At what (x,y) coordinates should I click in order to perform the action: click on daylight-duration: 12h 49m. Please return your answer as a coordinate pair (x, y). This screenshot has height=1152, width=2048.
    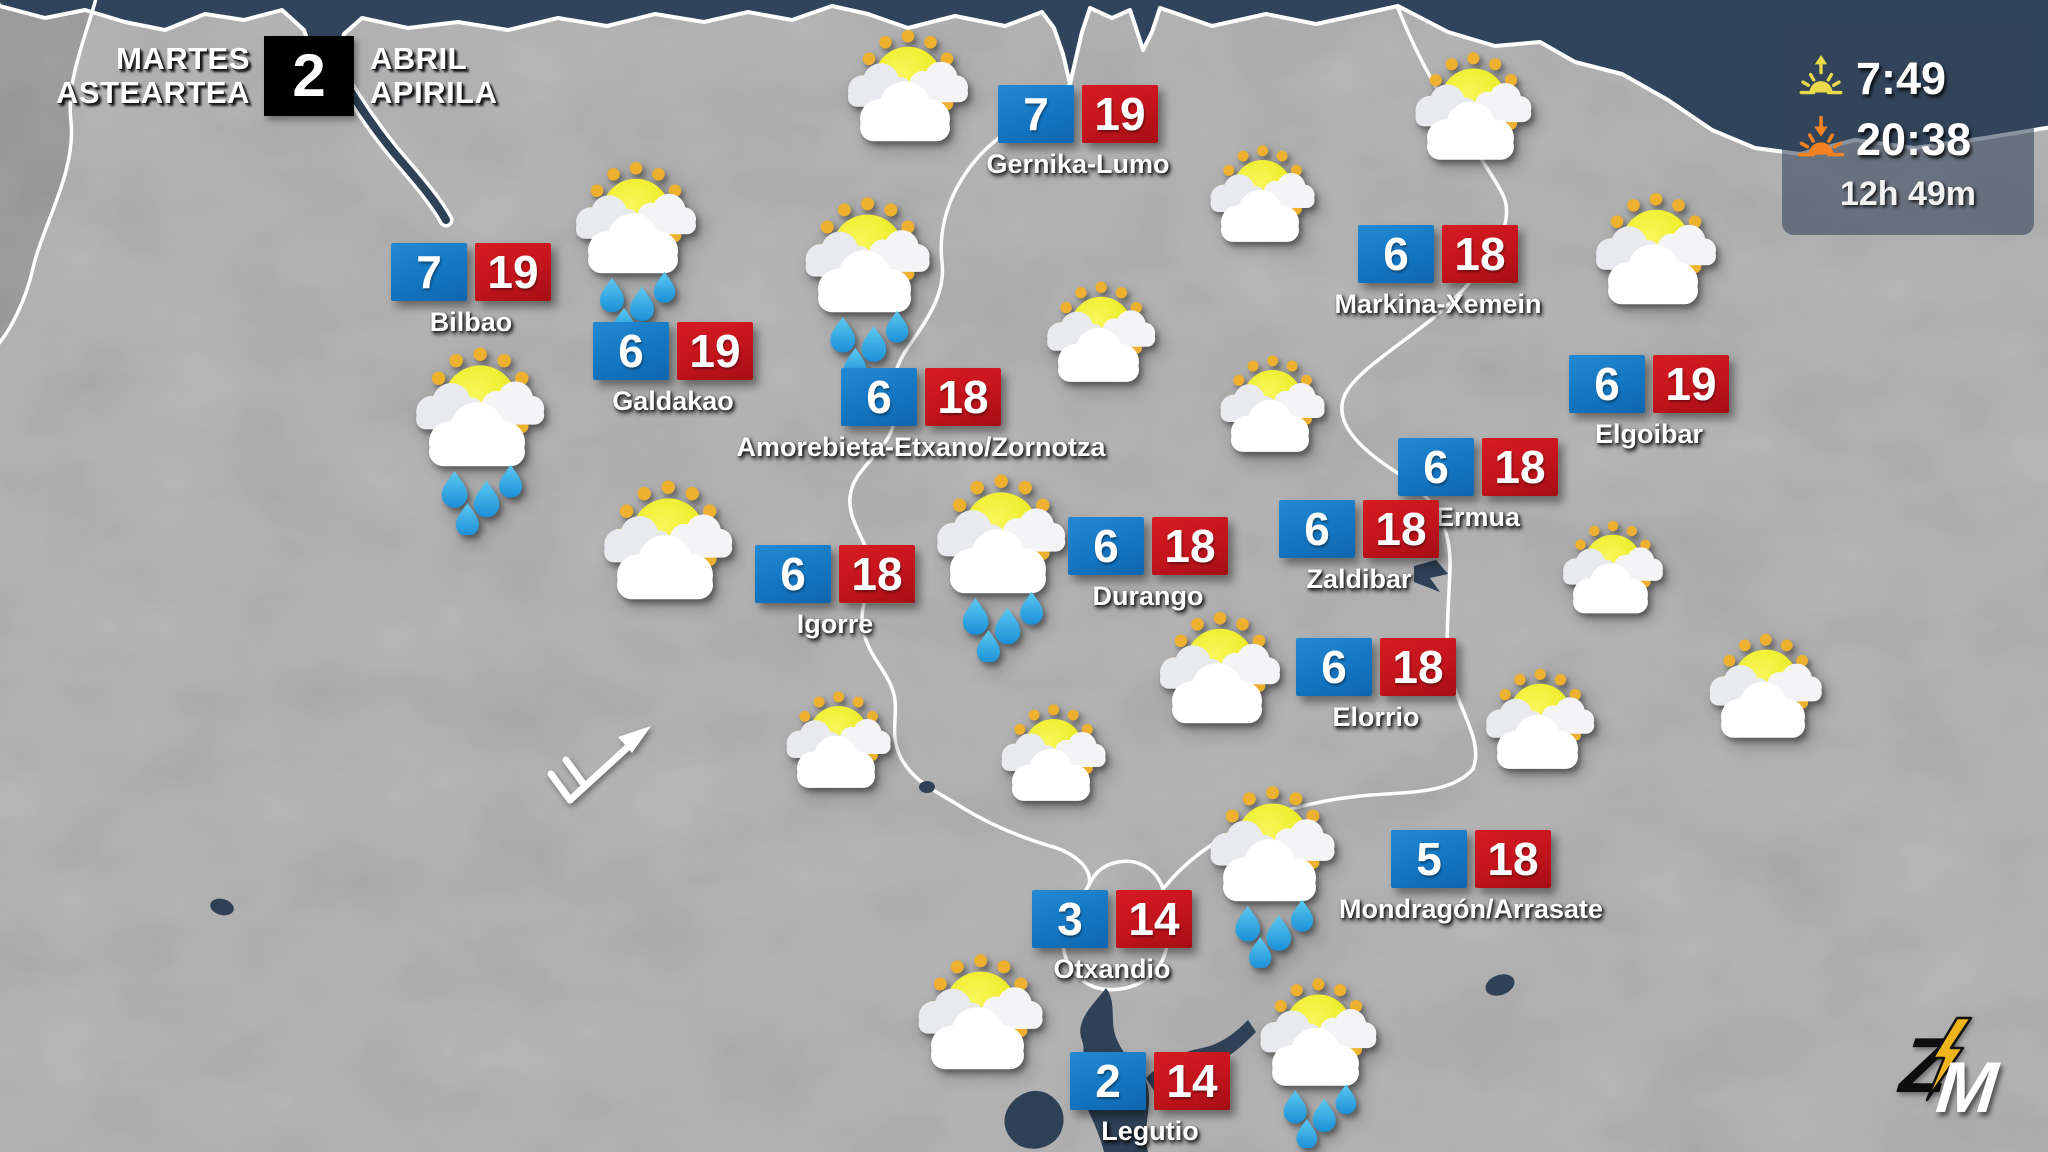
    Looking at the image, I should click on (1908, 194).